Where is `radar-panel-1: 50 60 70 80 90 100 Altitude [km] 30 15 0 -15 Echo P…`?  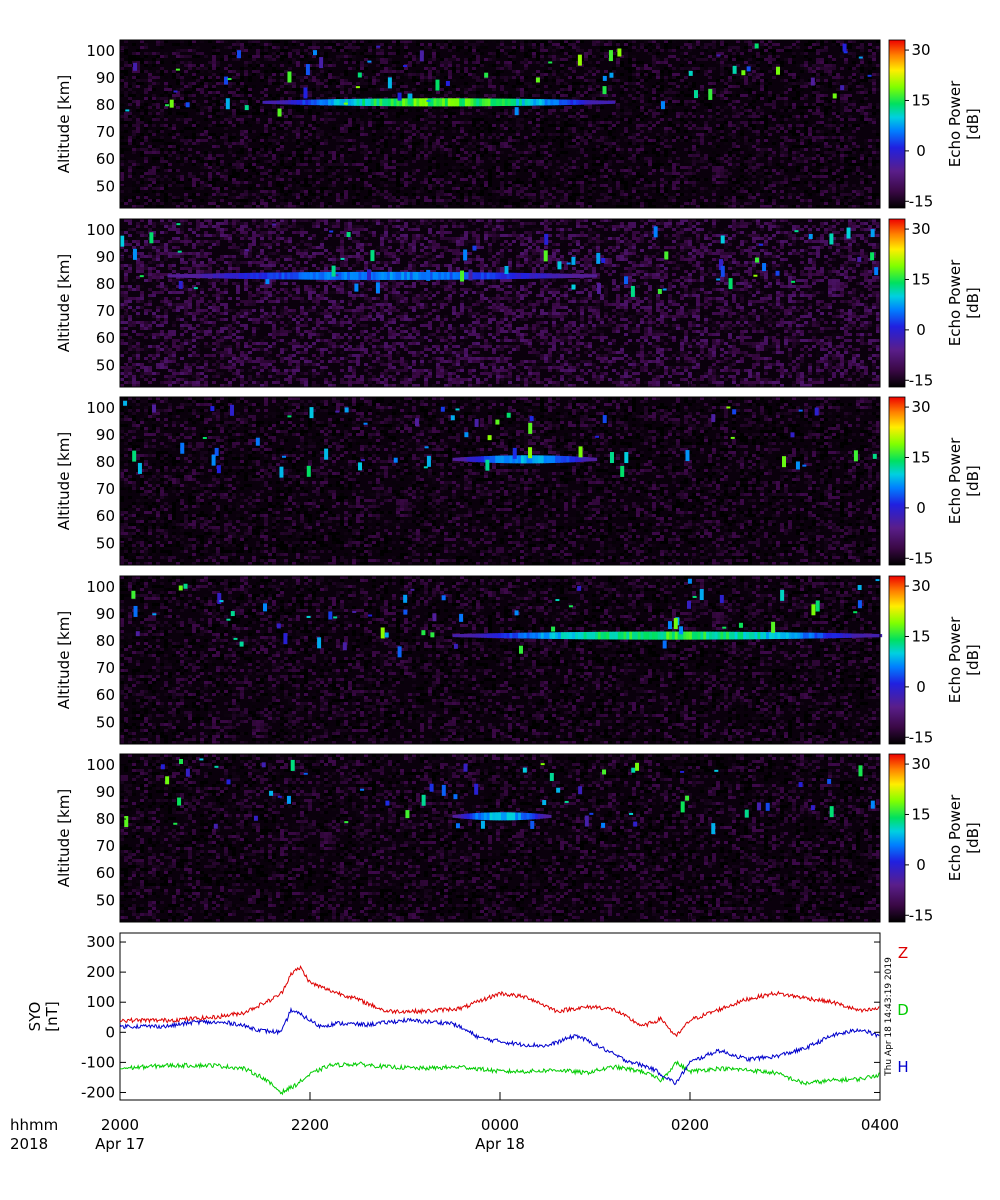 radar-panel-1: 50 60 70 80 90 100 Altitude [km] 30 15 0 -15 Echo P… is located at coordinates (518, 124).